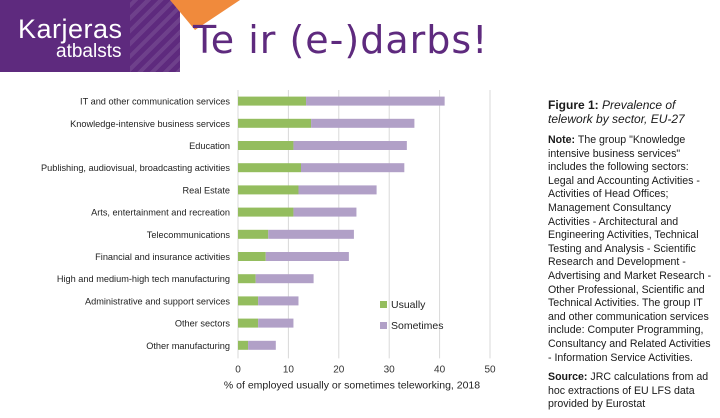 The height and width of the screenshot is (418, 720). I want to click on category-label: Administrative and support services, so click(157, 301).